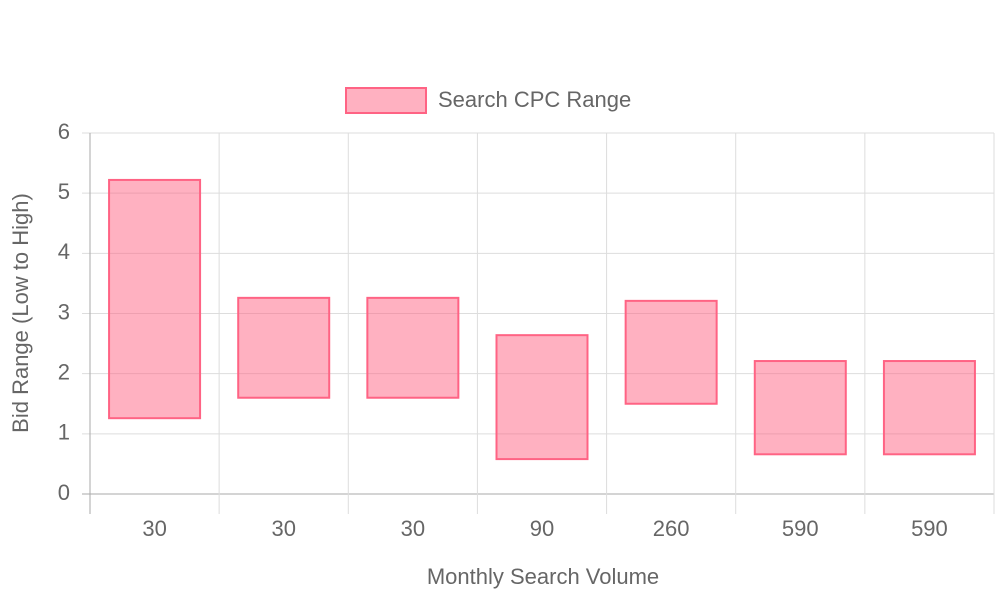 This screenshot has width=1000, height=600. I want to click on y-tick-label: 5, so click(64, 191).